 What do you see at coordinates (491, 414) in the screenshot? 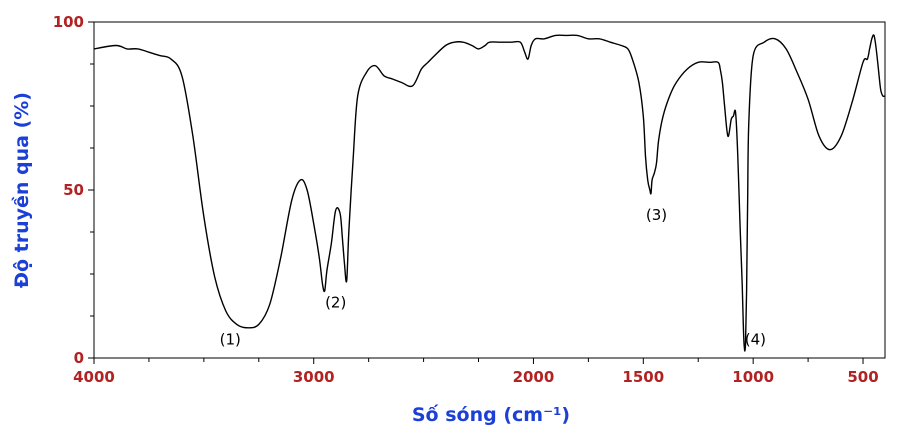
I see `x-axis-title: Số sóng (cm⁻¹)` at bounding box center [491, 414].